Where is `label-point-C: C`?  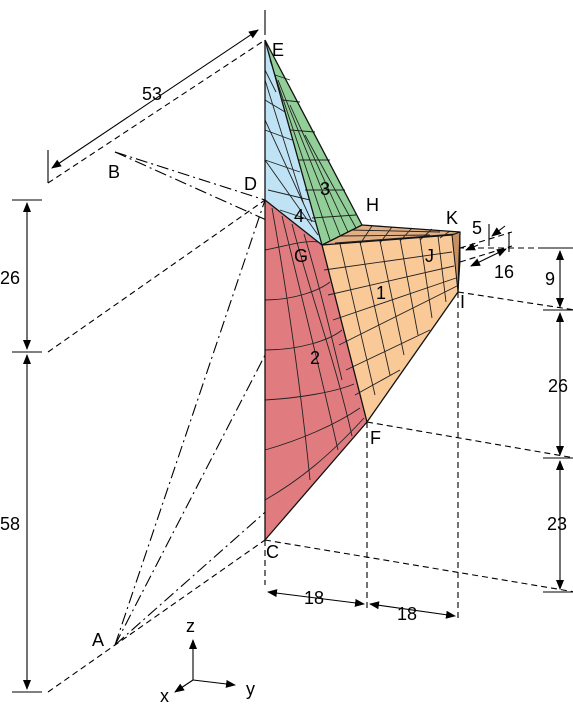 label-point-C: C is located at coordinates (272, 552).